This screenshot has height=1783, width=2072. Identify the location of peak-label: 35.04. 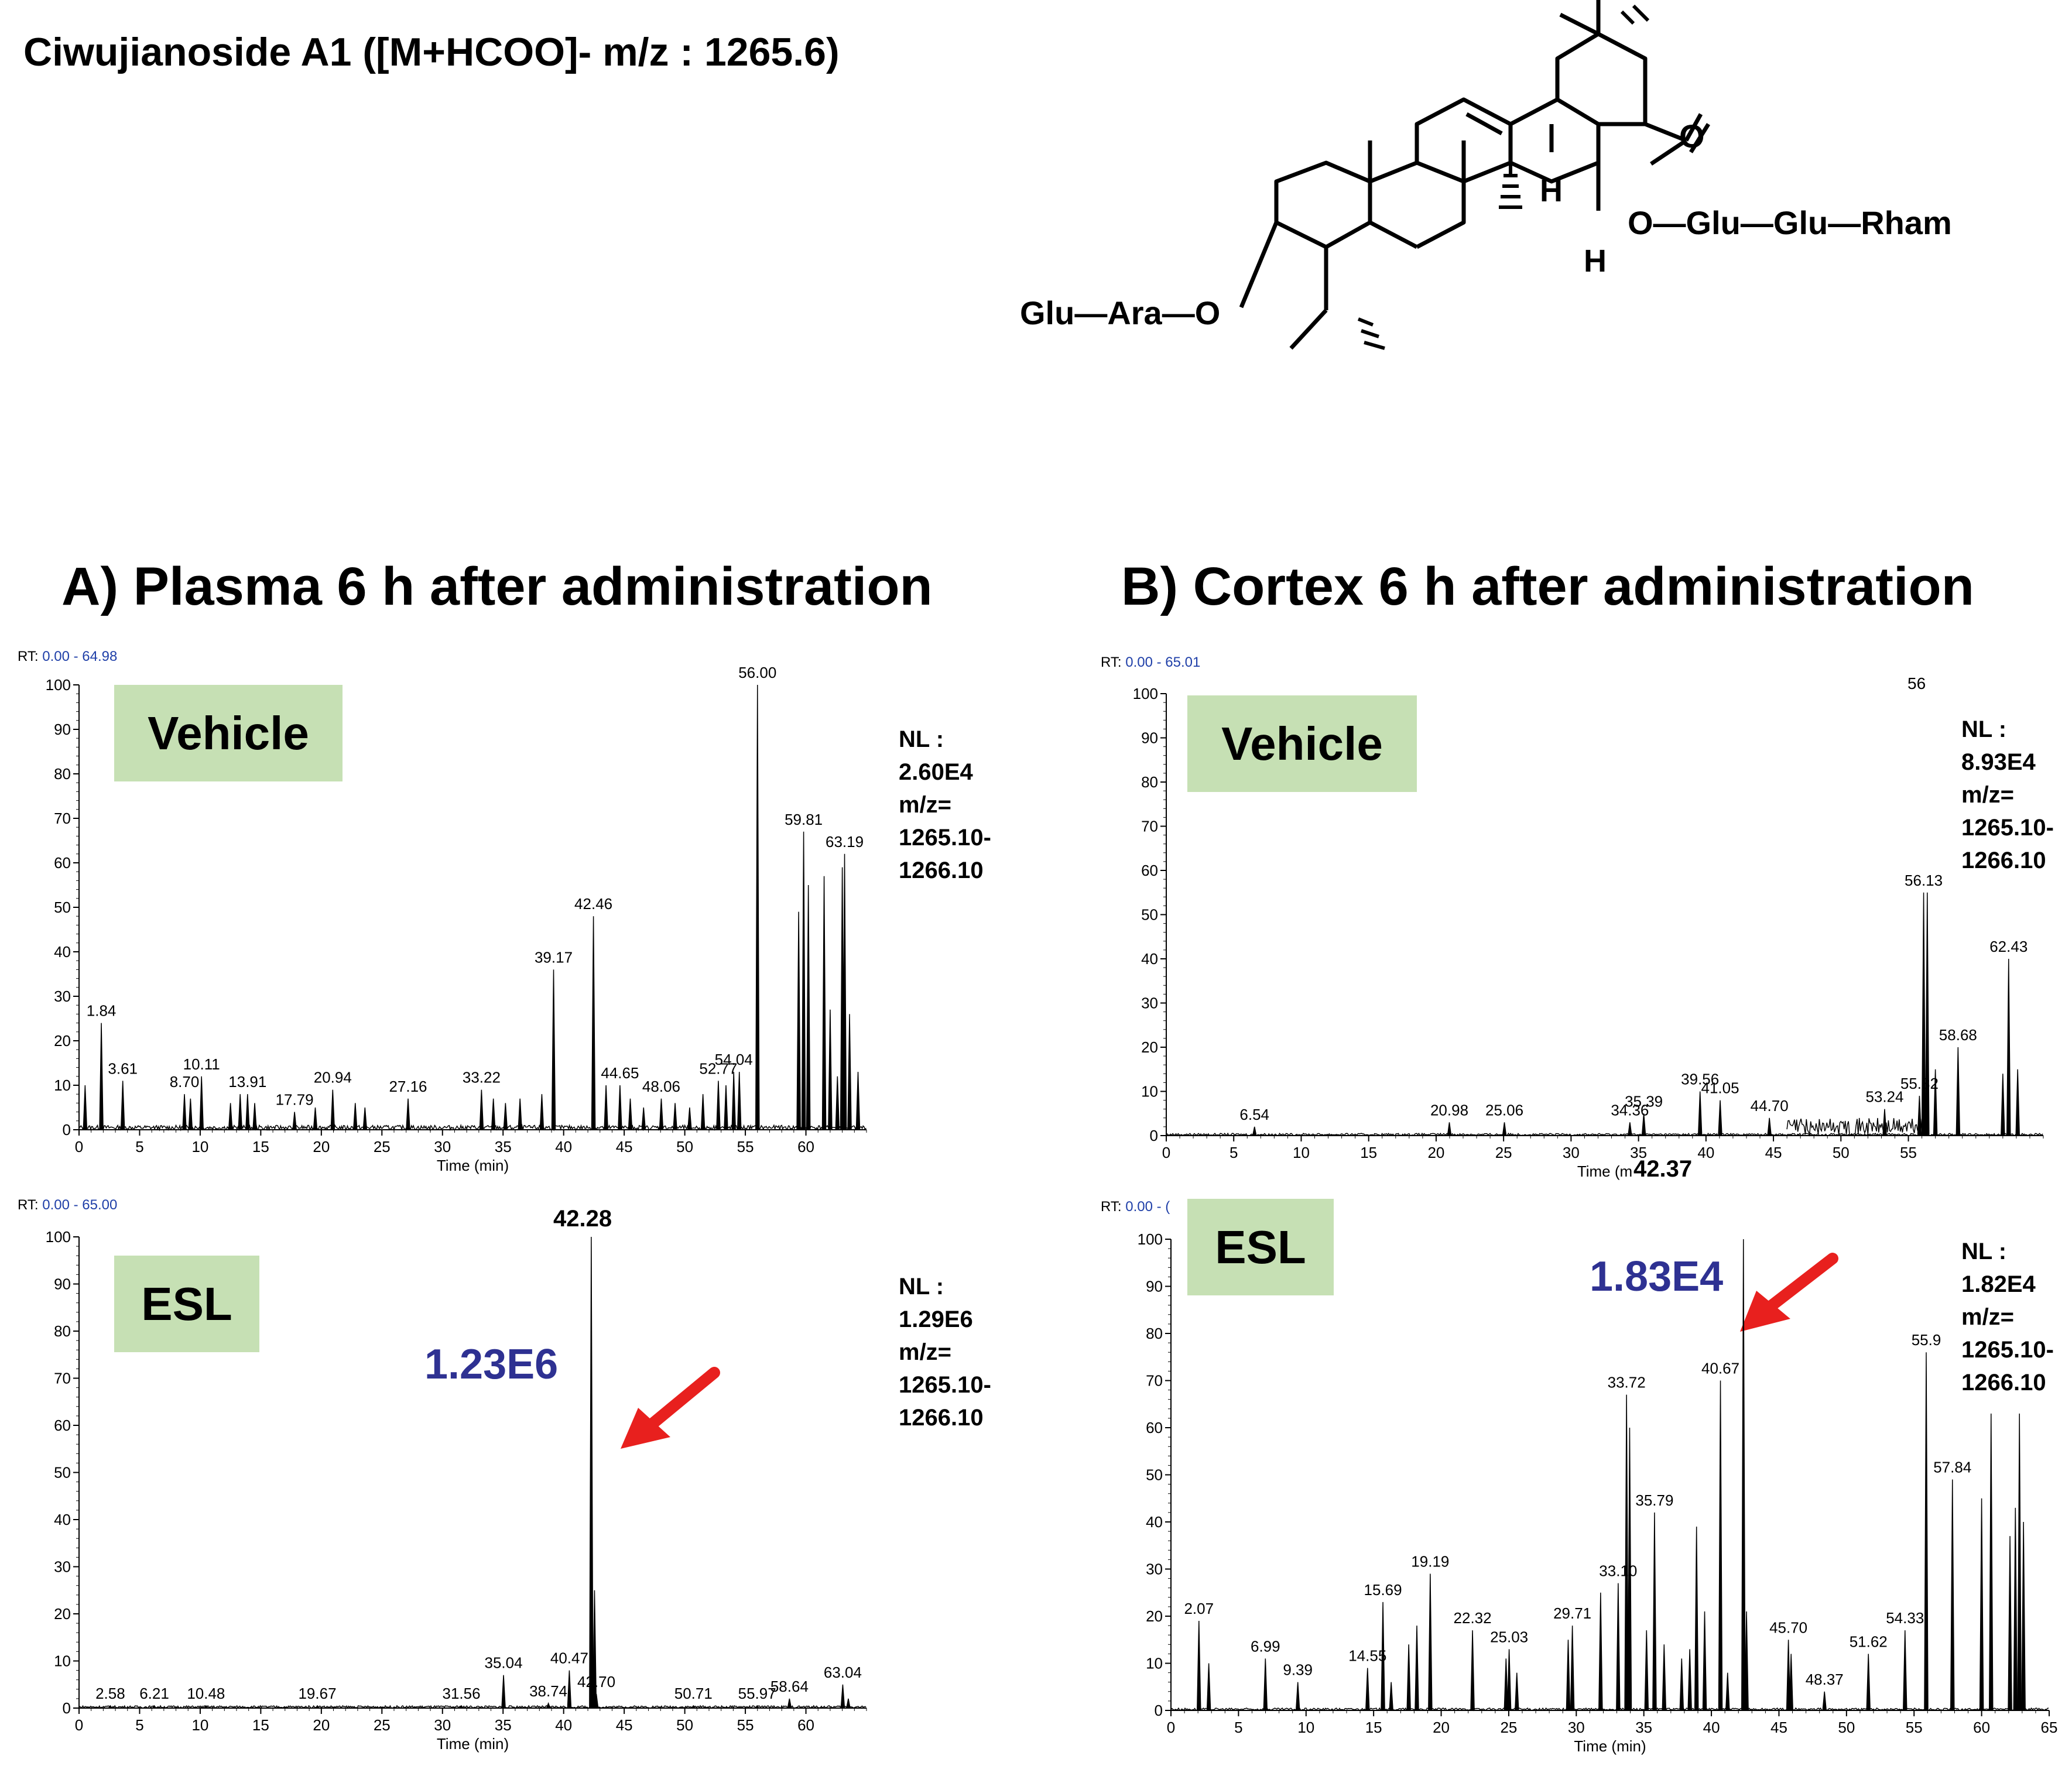
(504, 1663).